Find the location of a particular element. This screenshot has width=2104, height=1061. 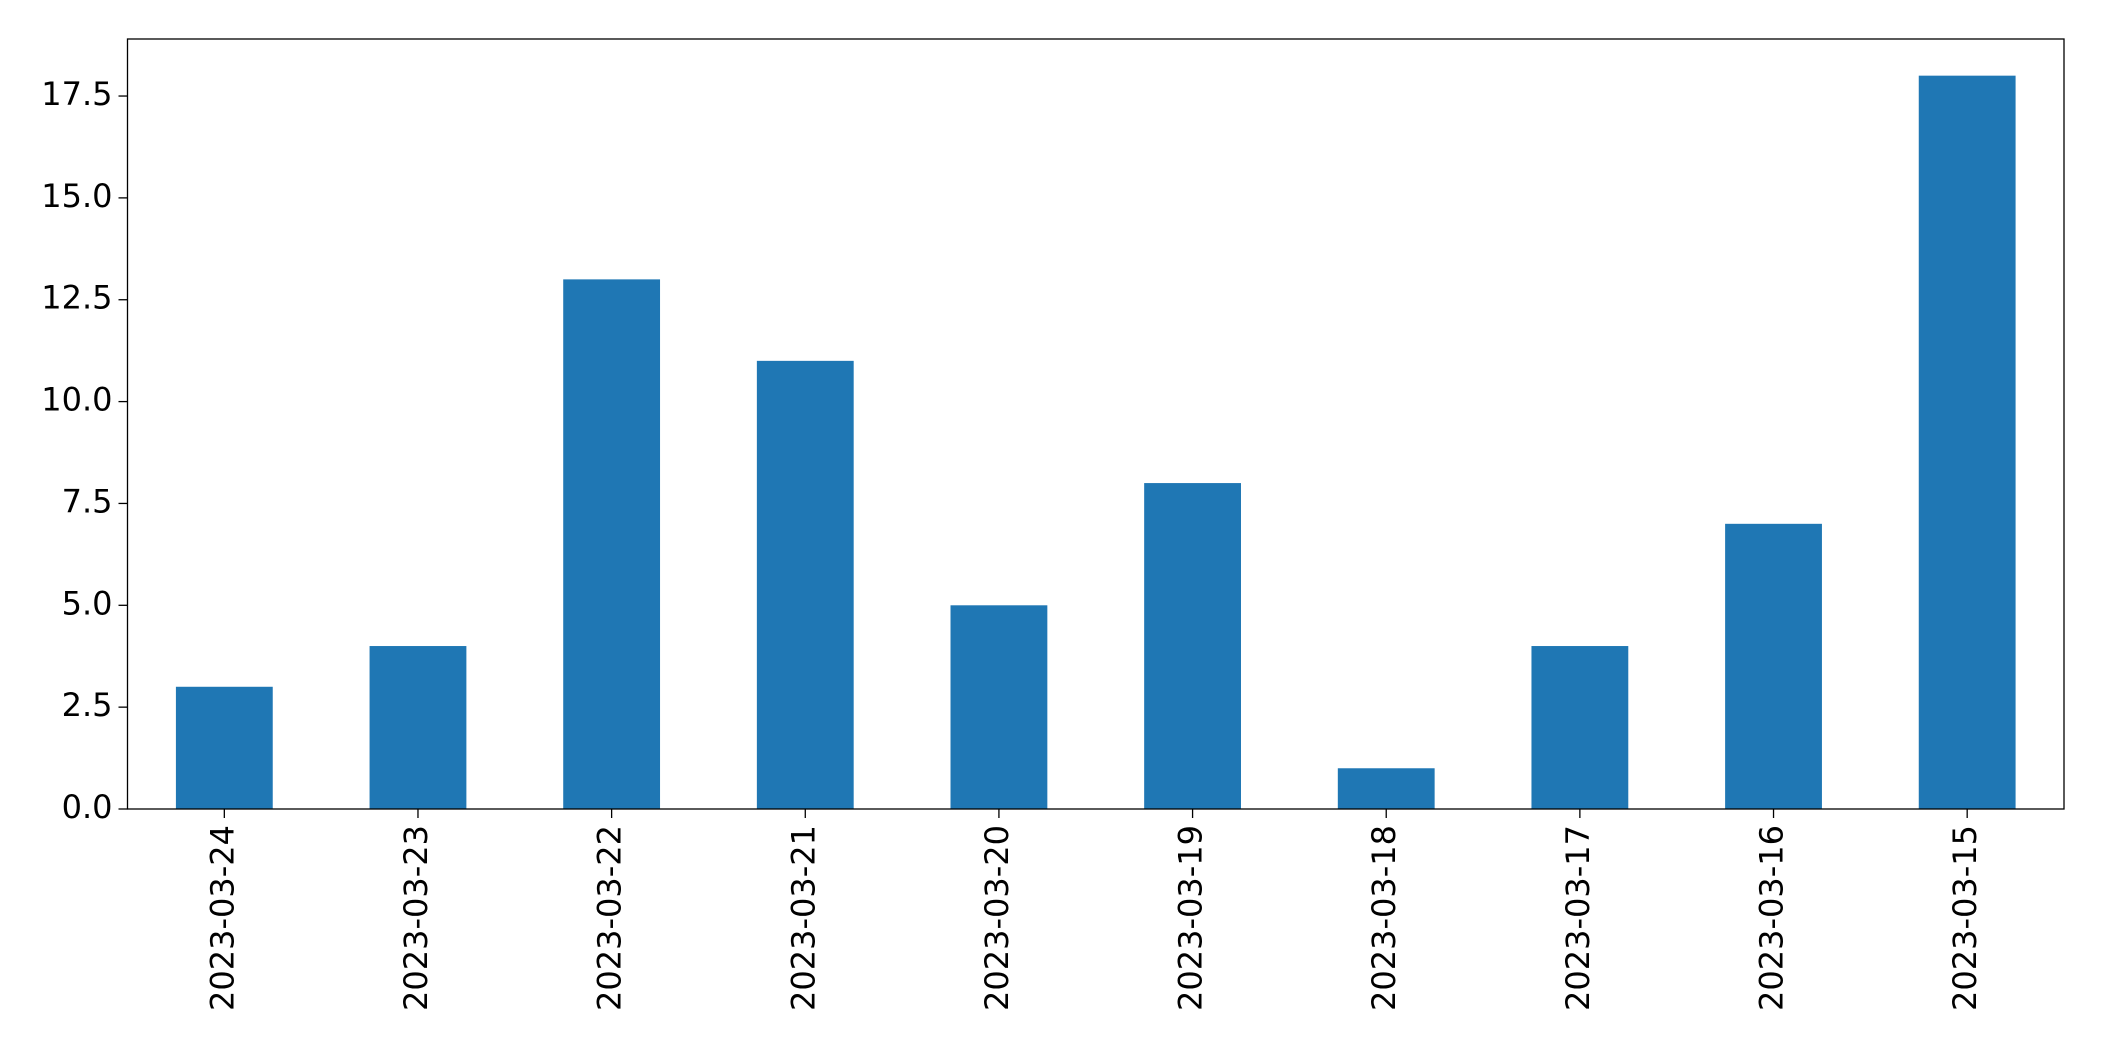

x-tick-label: 2023-03-20 is located at coordinates (997, 918).